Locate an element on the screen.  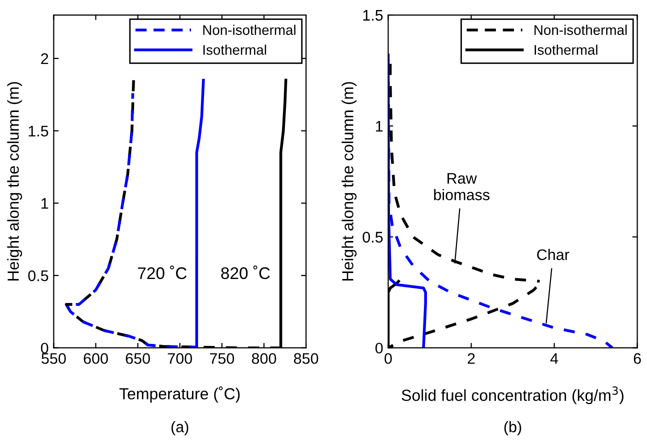
x-tick-label: 0 is located at coordinates (388, 358).